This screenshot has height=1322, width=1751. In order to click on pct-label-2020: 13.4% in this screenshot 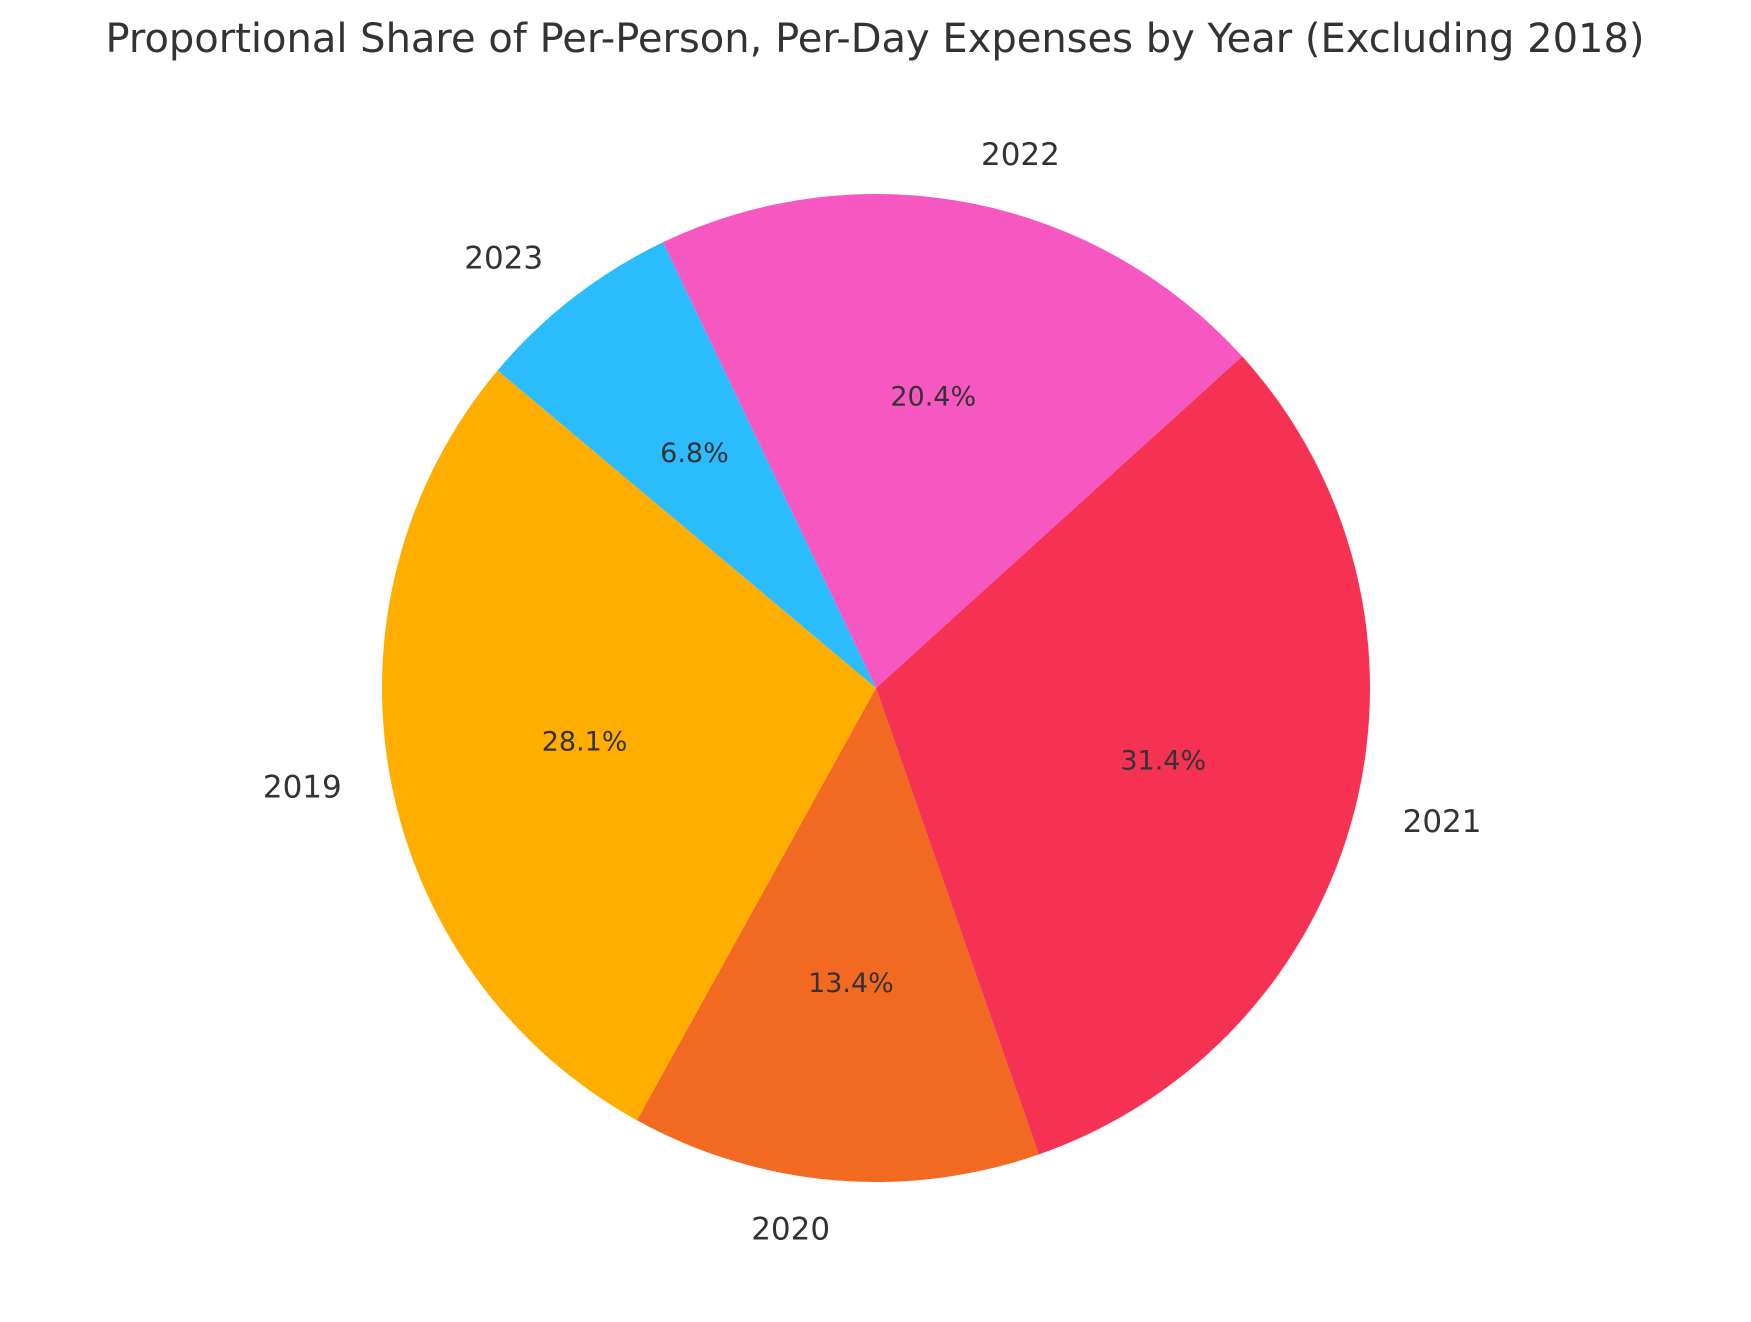, I will do `click(851, 983)`.